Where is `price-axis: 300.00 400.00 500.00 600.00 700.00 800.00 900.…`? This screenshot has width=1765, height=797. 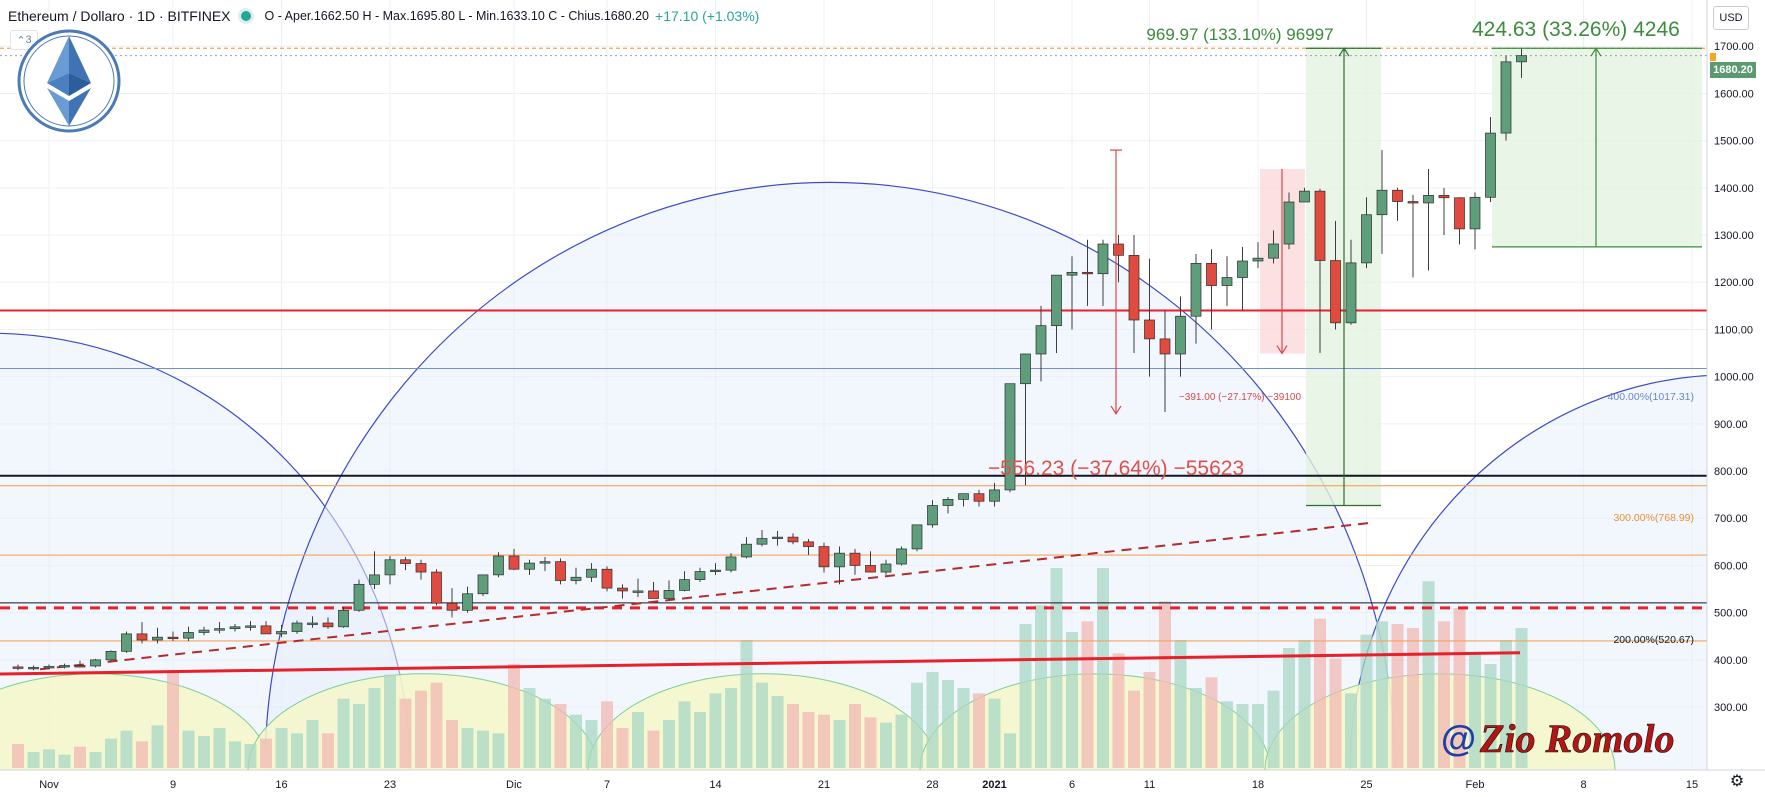 price-axis: 300.00 400.00 500.00 600.00 700.00 800.00 900.… is located at coordinates (1735, 398).